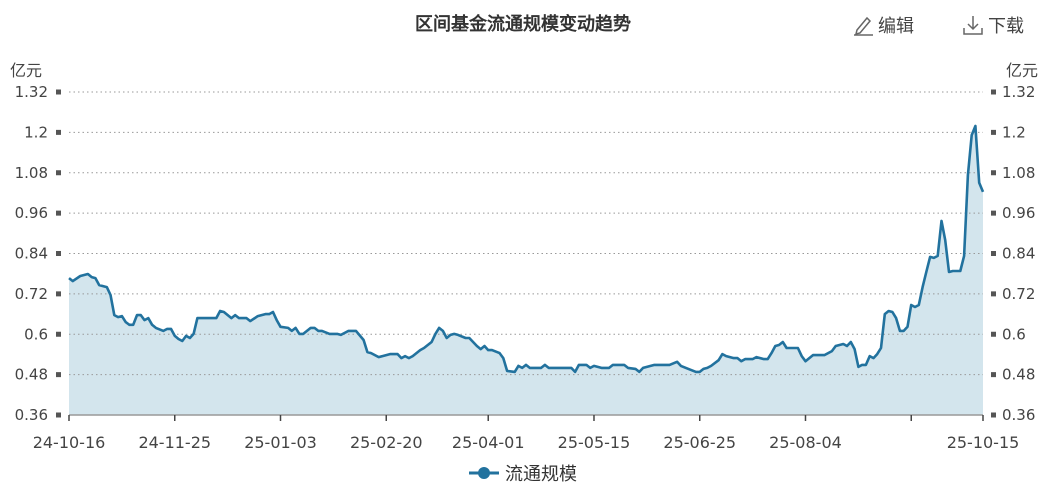  Describe the element at coordinates (26, 70) in the screenshot. I see `y-axis-unit-left: 亿元` at that location.